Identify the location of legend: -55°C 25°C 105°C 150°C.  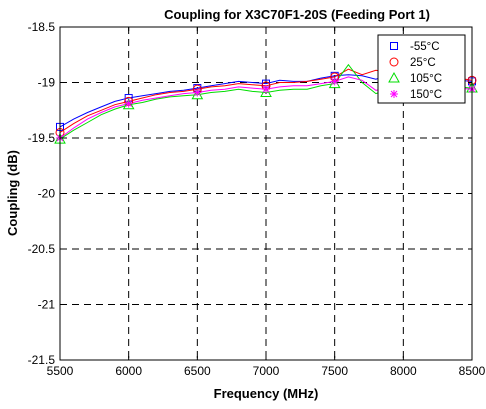
(421, 69).